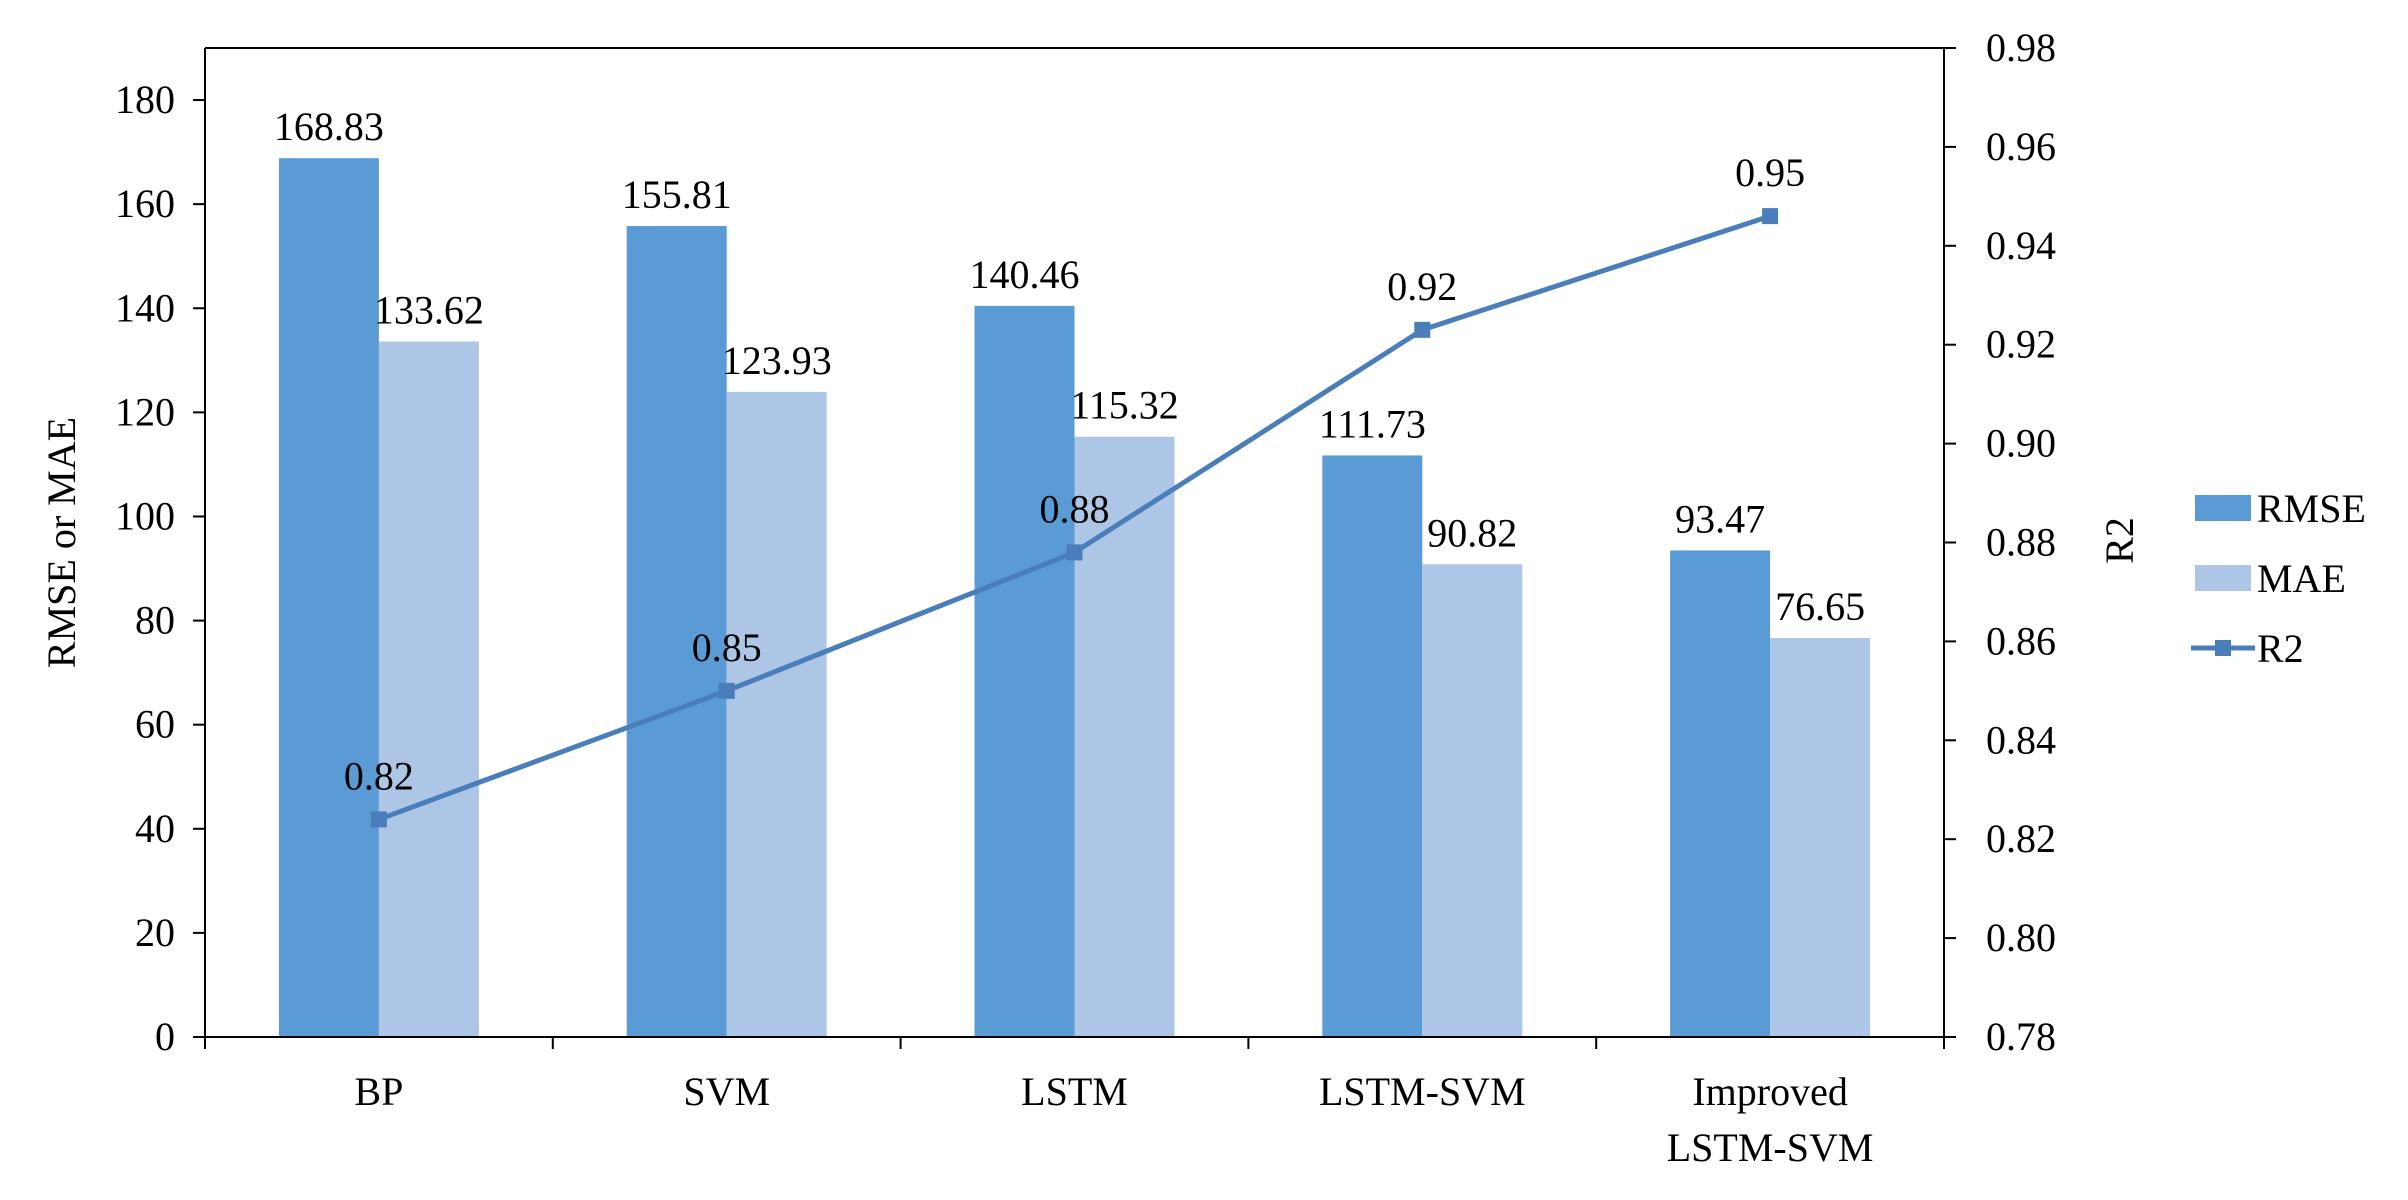 The image size is (2408, 1200). What do you see at coordinates (145, 99) in the screenshot?
I see `y-left-tick-label: 180` at bounding box center [145, 99].